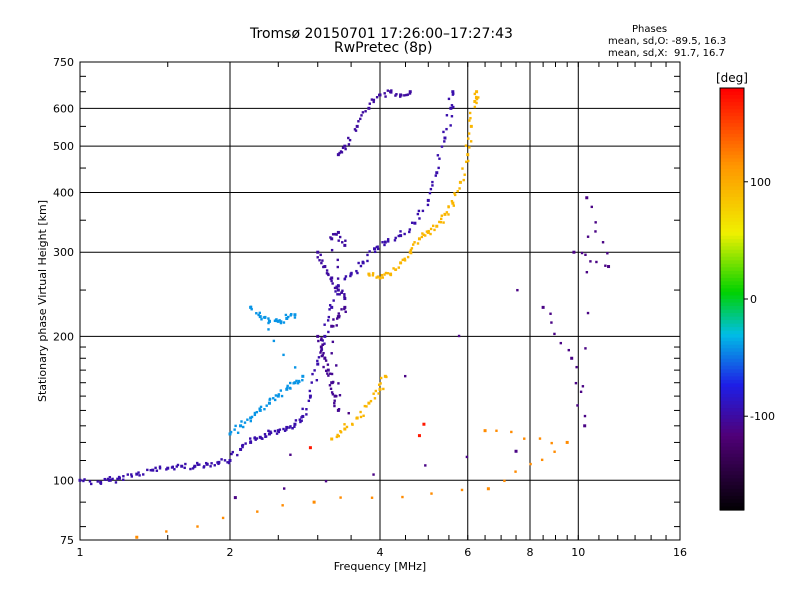  What do you see at coordinates (667, 41) in the screenshot?
I see `phase-stats-o: mean, sd,O: -89.5, 16.3` at bounding box center [667, 41].